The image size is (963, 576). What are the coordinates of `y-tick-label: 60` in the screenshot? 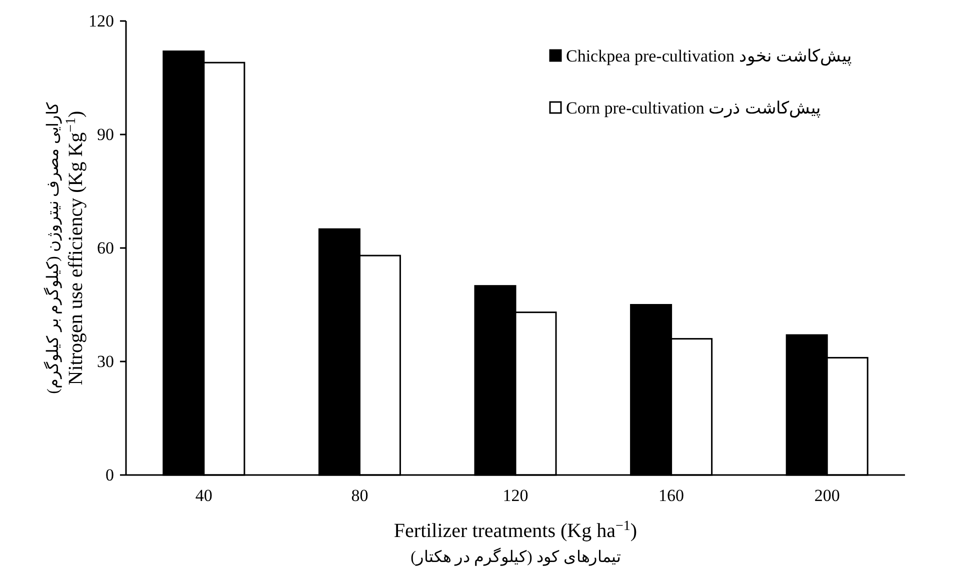 It's located at (105, 248).